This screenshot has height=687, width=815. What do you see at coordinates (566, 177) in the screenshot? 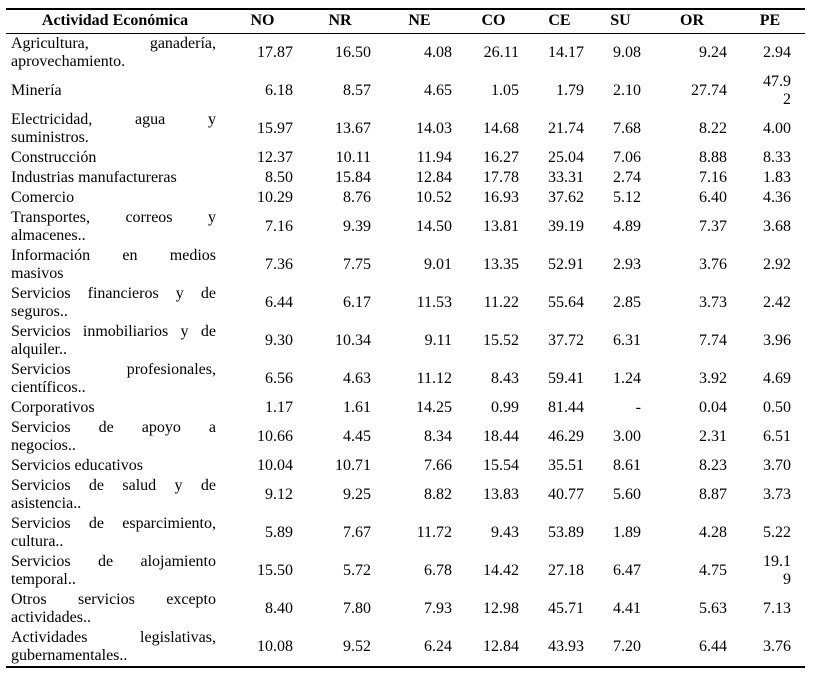
I see `cell-value: 33.31` at bounding box center [566, 177].